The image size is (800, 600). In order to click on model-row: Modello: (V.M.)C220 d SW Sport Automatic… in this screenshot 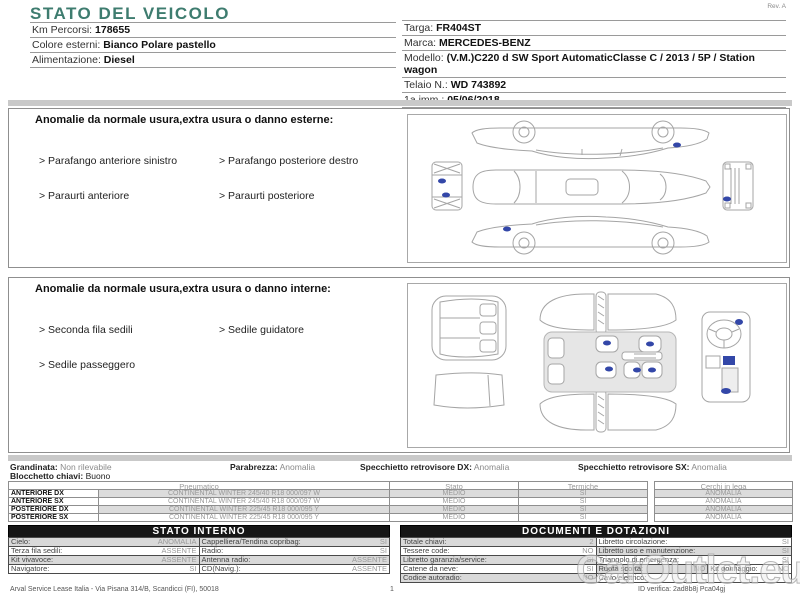, I will do `click(594, 63)`.